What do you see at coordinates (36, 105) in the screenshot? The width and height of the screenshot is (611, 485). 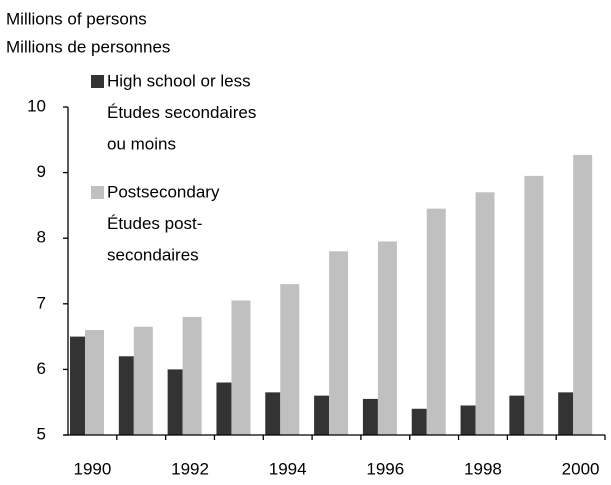 I see `y-tick-label: 10` at bounding box center [36, 105].